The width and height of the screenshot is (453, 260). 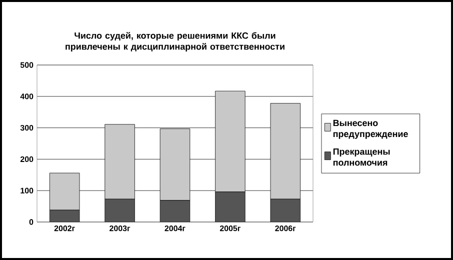 I want to click on legend-label: Прекращены полномочия, so click(x=361, y=157).